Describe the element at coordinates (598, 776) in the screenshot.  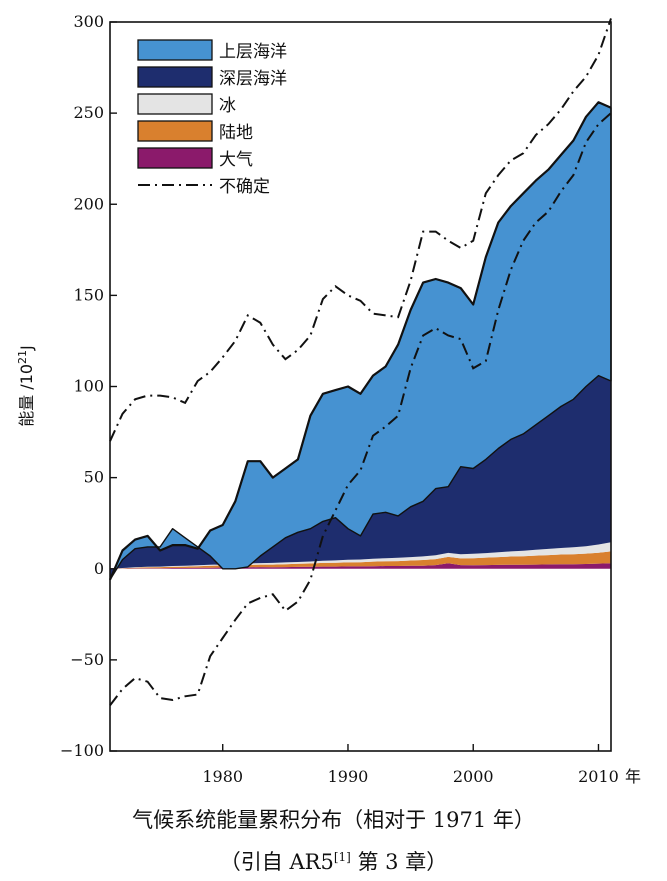
I see `x-tick-label: 2010` at that location.